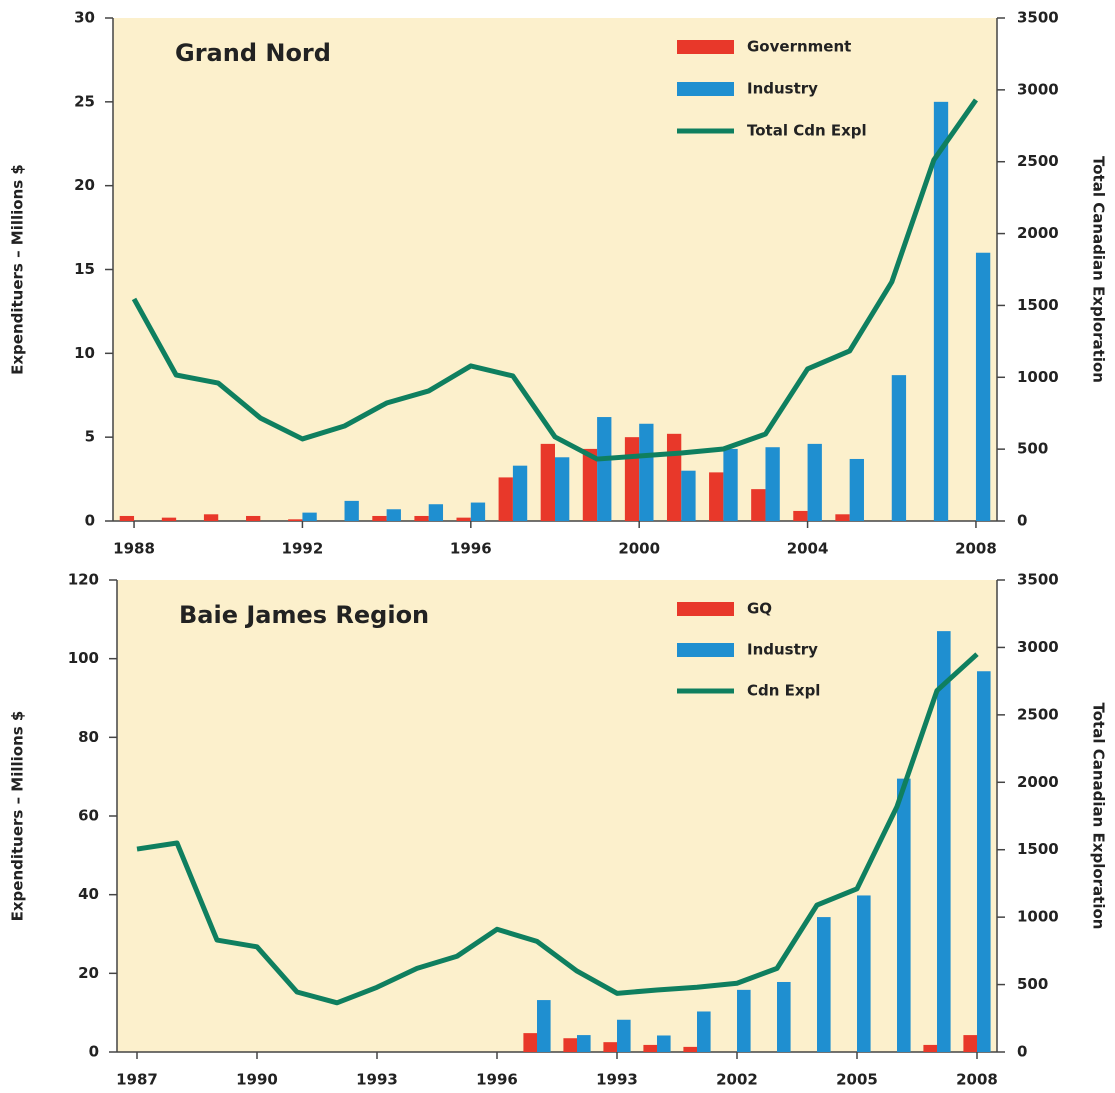  I want to click on y-tick-label: 40, so click(88, 894).